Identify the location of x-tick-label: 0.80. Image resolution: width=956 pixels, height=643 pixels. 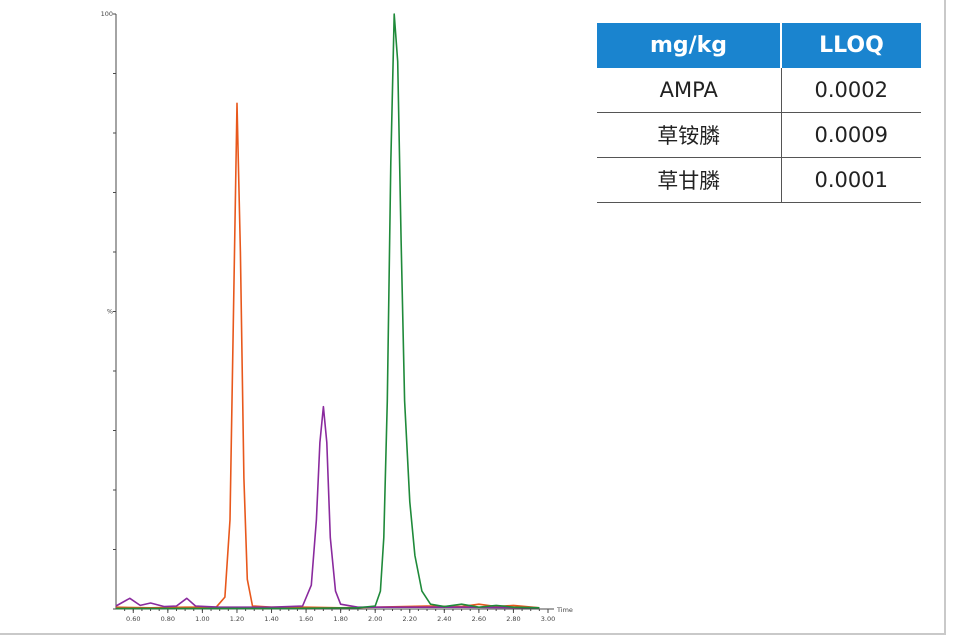
(168, 619).